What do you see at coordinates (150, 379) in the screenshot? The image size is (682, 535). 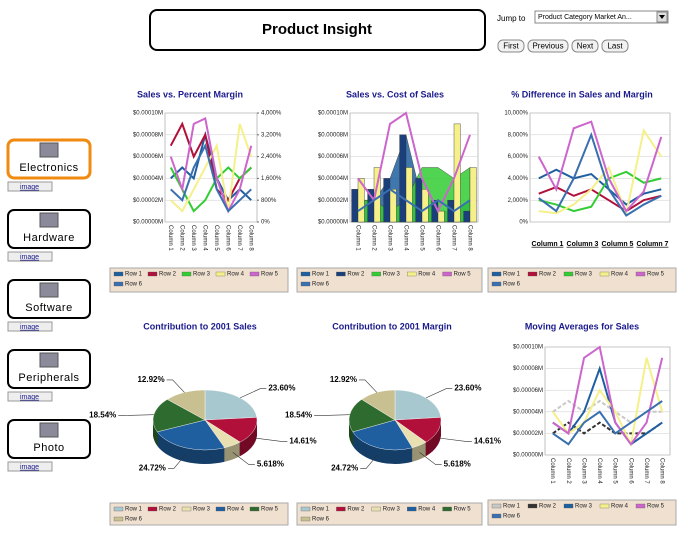 I see `pie-label: 12.92%` at bounding box center [150, 379].